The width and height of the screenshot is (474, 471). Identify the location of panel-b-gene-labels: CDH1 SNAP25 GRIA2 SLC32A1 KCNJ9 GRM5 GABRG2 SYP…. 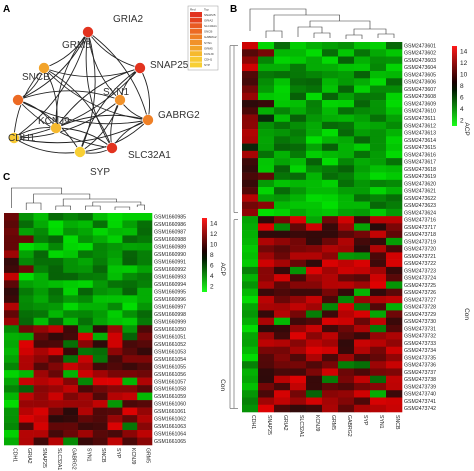
(325, 426).